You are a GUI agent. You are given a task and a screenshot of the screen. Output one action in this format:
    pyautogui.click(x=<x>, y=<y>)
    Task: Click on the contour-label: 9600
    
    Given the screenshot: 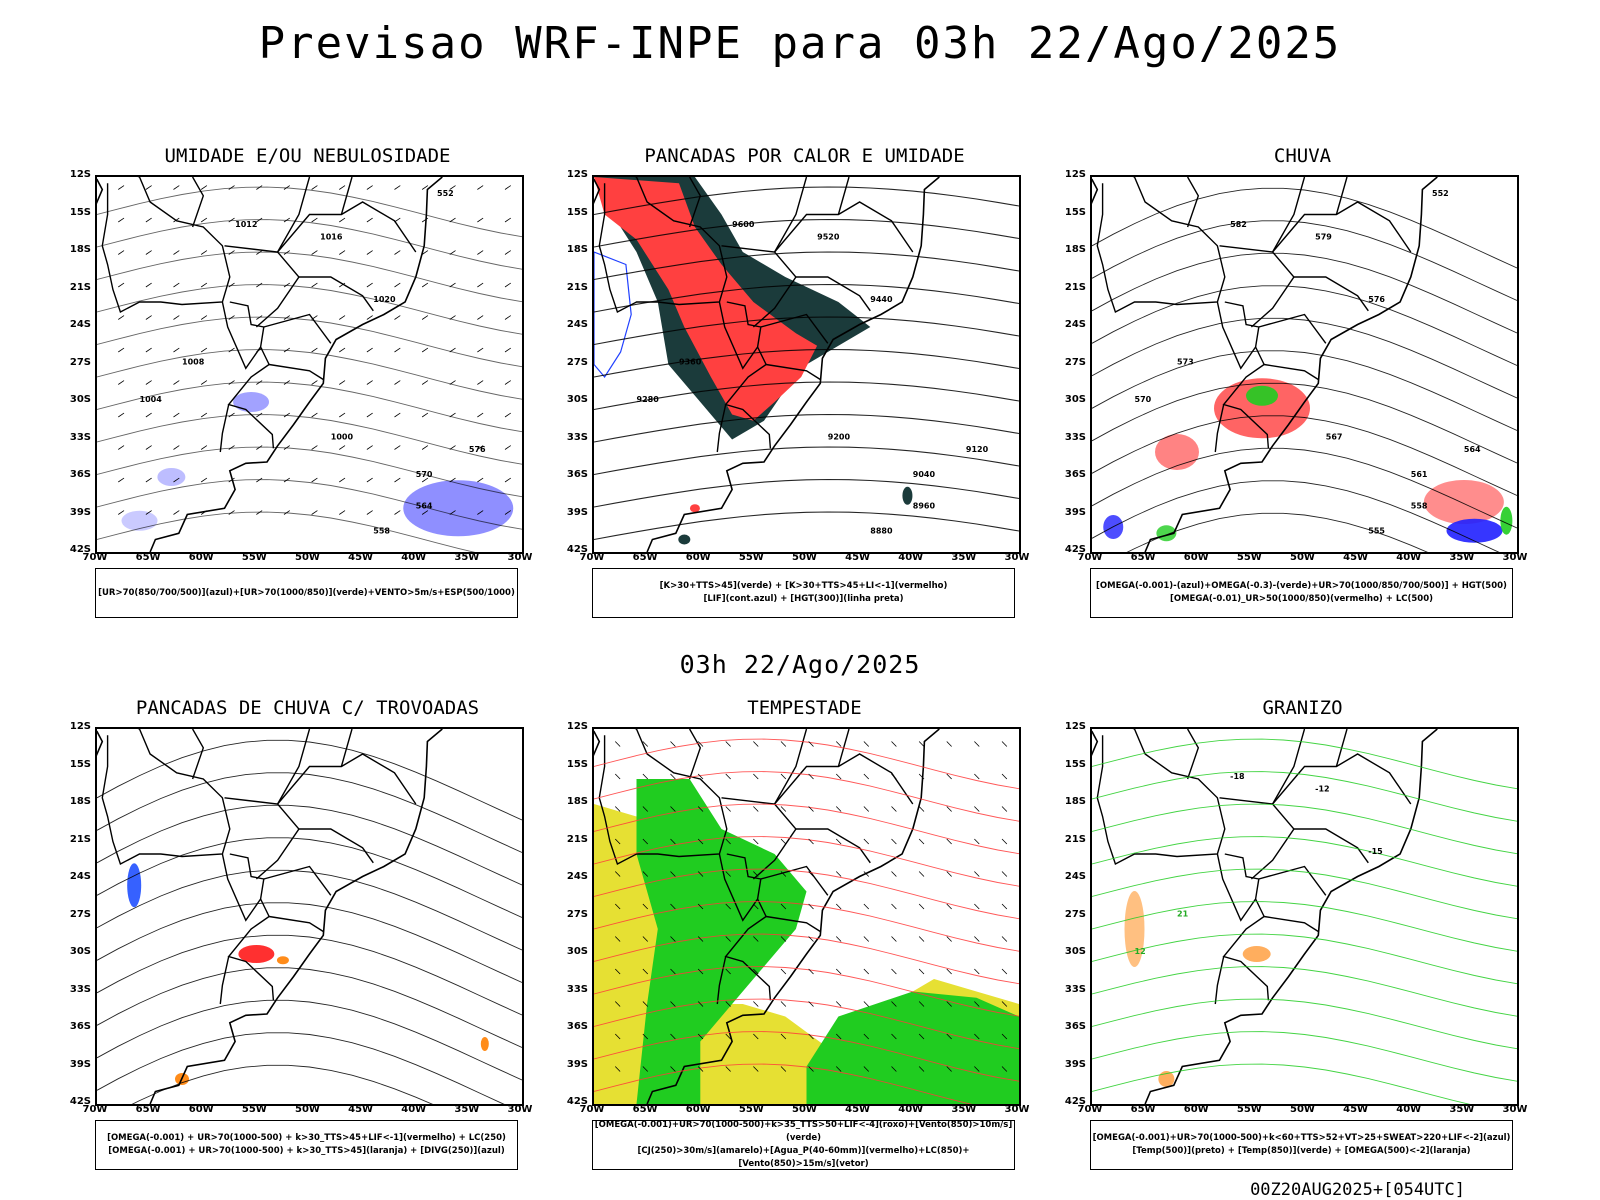 What is the action you would take?
    pyautogui.click(x=743, y=224)
    